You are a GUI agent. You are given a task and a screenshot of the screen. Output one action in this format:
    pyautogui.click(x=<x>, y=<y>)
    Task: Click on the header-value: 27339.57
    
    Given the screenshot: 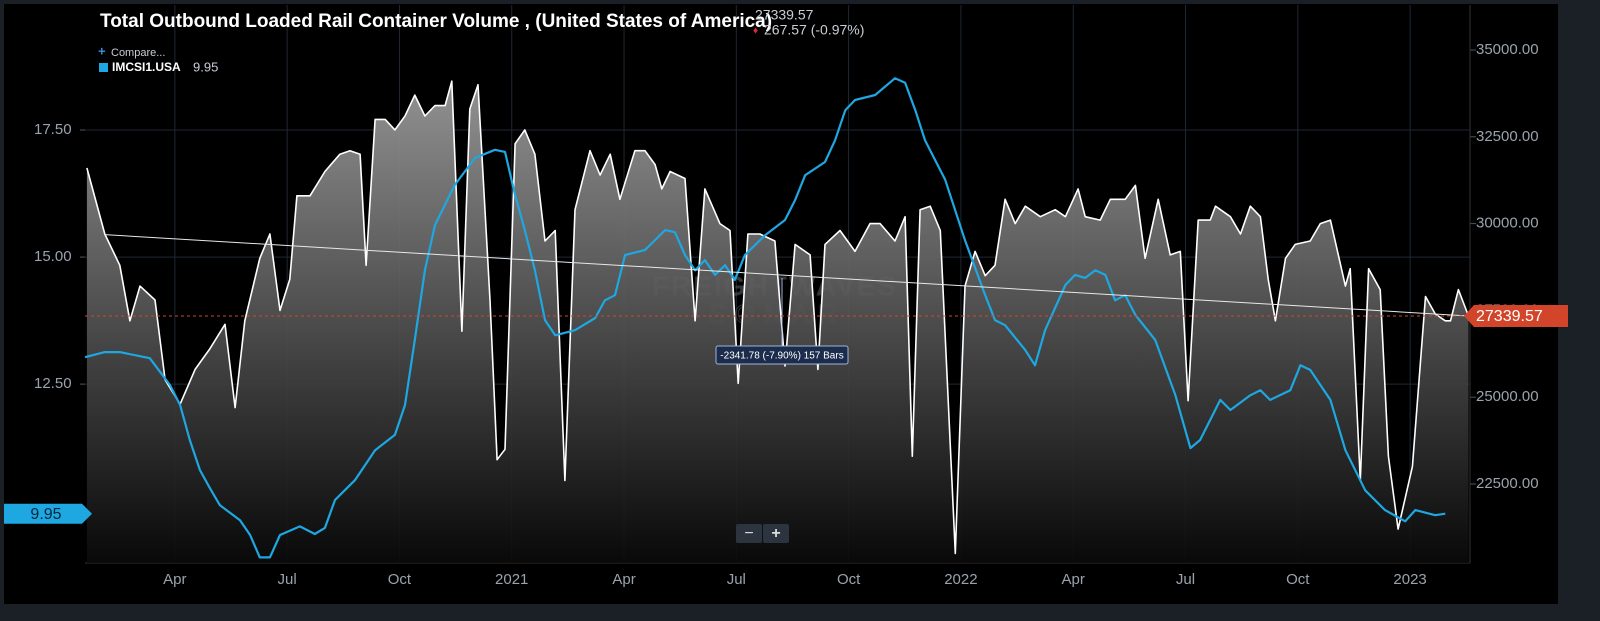 What is the action you would take?
    pyautogui.click(x=784, y=15)
    